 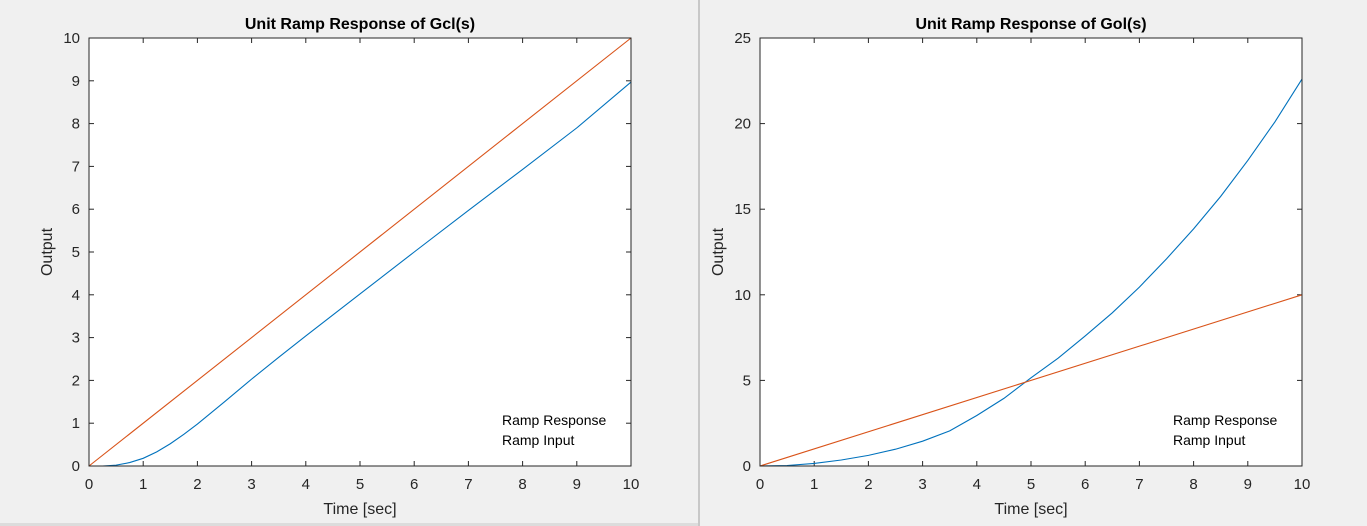 What do you see at coordinates (71, 38) in the screenshot?
I see `gcl-y-tick-label: 10` at bounding box center [71, 38].